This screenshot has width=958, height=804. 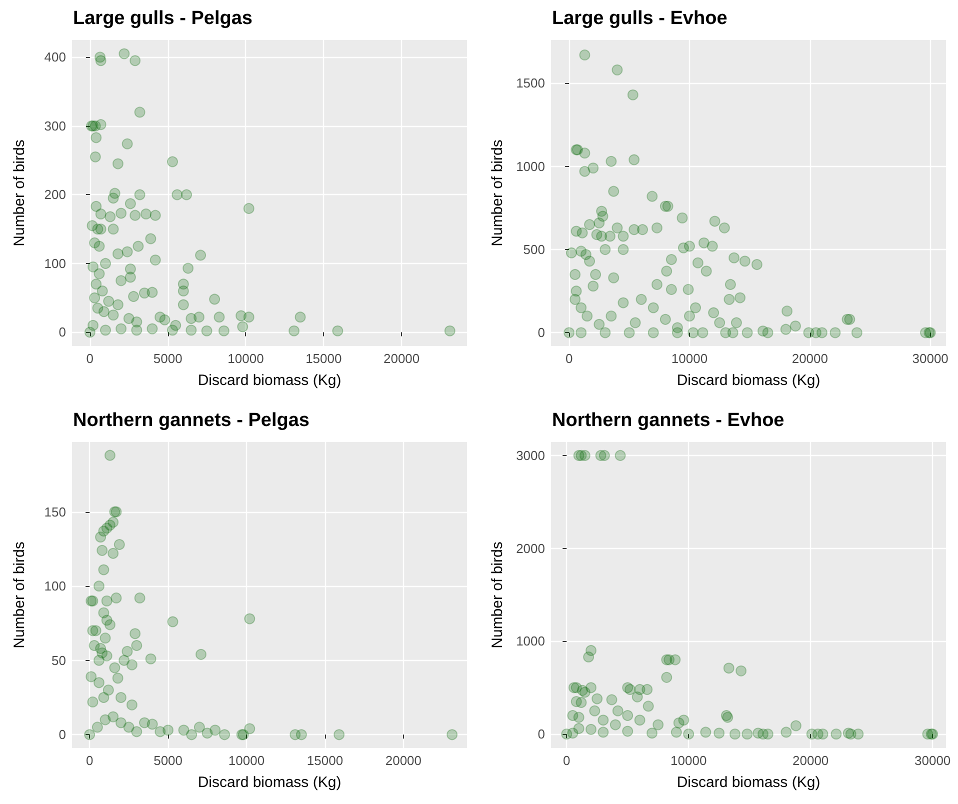 I want to click on y-tick-label: 150, so click(x=55, y=512).